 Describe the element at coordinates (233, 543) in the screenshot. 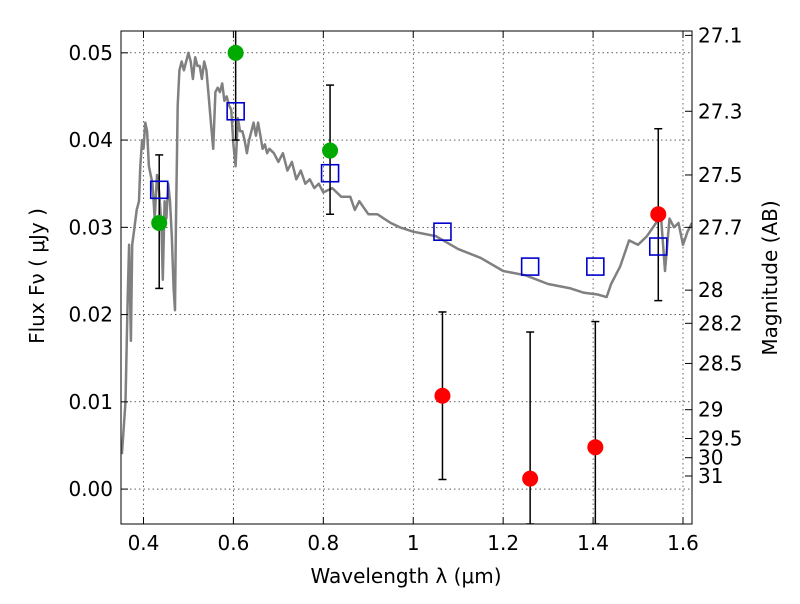

I see `x-tick-label: 0.6` at that location.